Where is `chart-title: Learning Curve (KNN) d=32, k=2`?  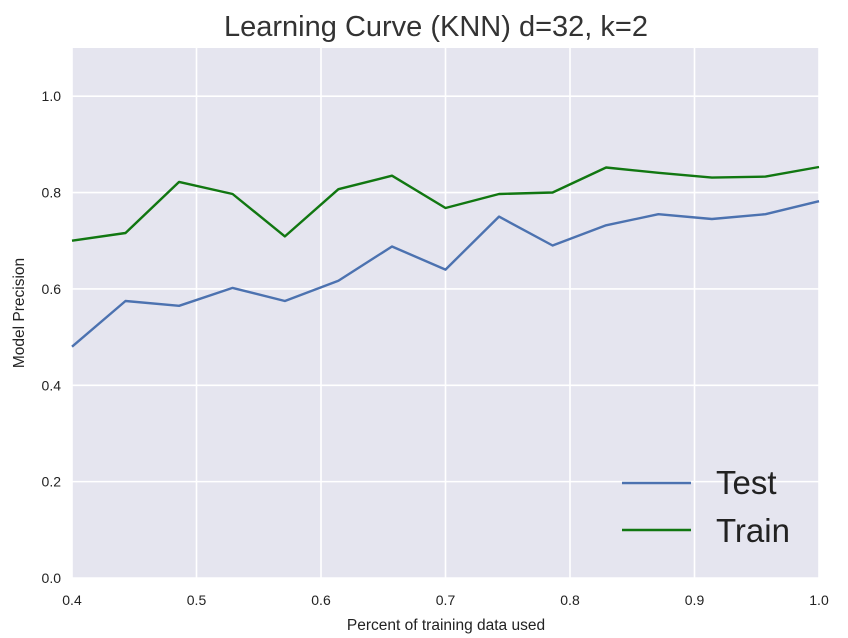 chart-title: Learning Curve (KNN) d=32, k=2 is located at coordinates (436, 27).